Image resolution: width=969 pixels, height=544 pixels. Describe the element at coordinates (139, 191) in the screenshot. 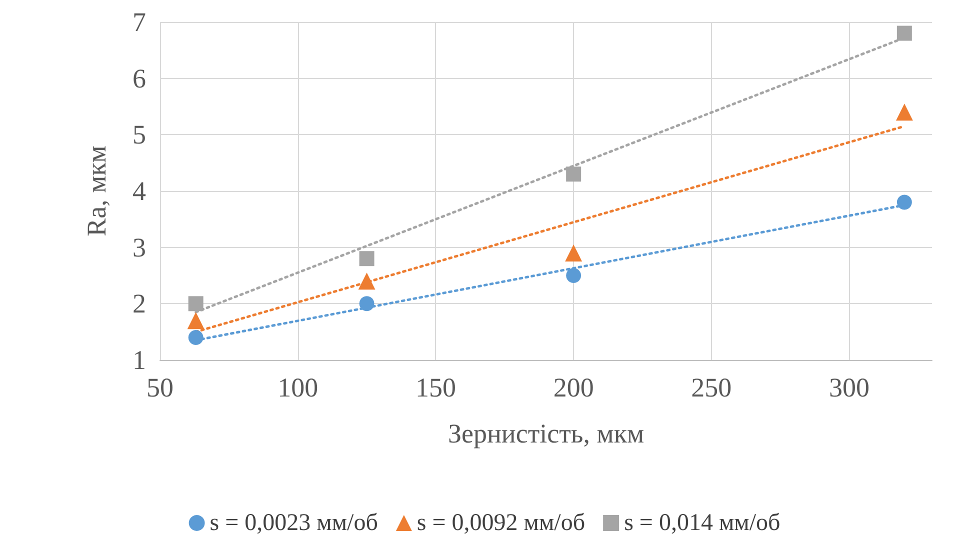

I see `y-tick-label: 4` at that location.